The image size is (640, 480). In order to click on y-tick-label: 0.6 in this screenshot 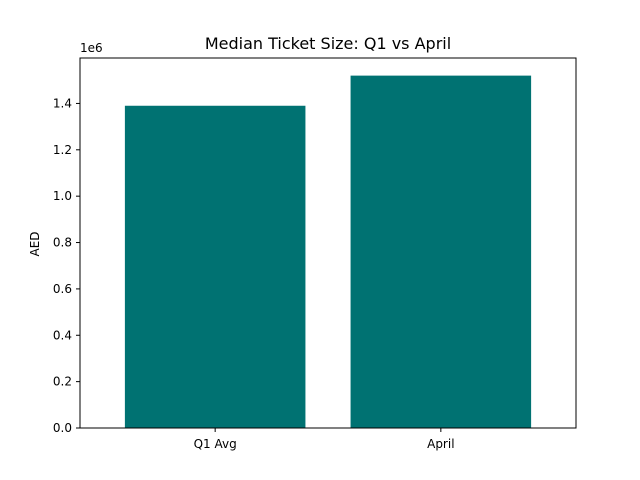, I will do `click(62, 289)`.